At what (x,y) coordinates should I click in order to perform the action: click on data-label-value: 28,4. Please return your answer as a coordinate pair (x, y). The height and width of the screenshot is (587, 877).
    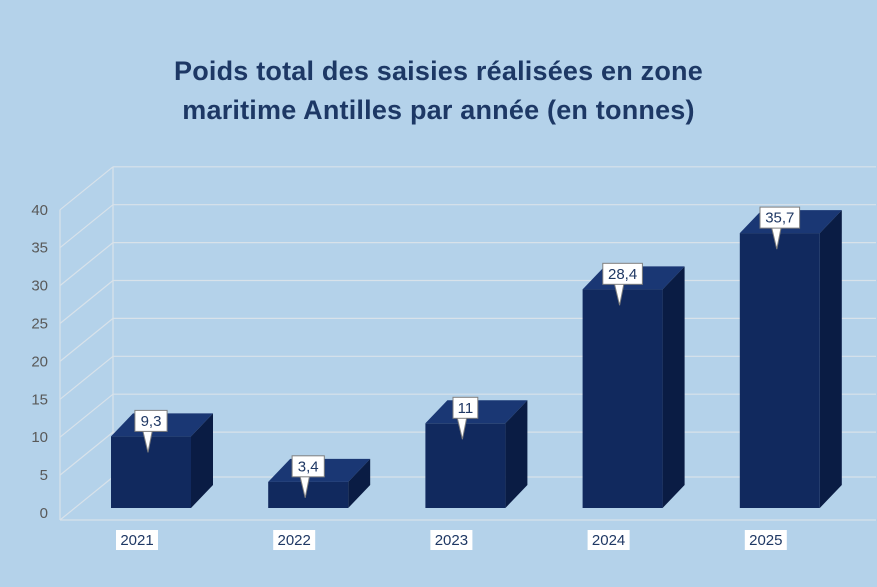
    Looking at the image, I should click on (622, 274).